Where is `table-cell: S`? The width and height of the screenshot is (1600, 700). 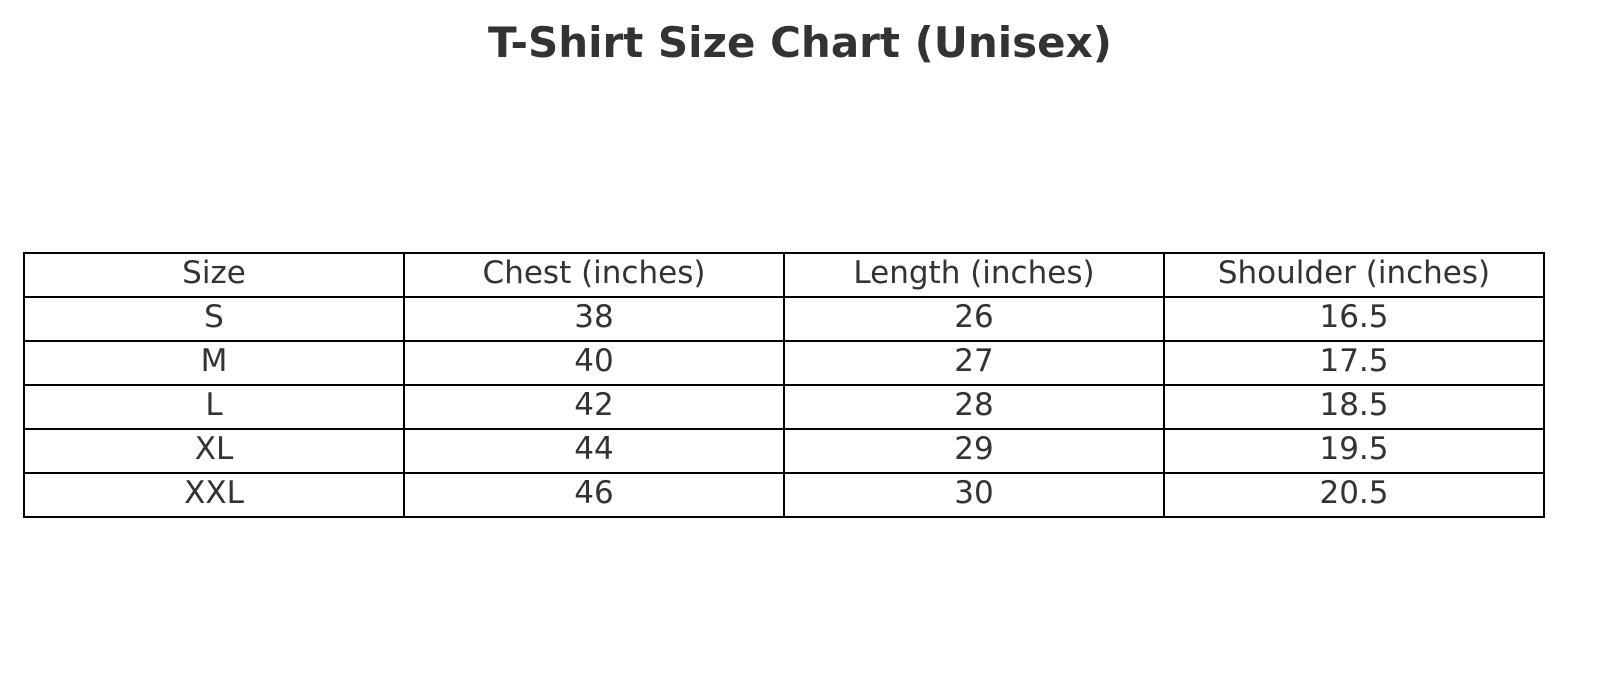 table-cell: S is located at coordinates (214, 319).